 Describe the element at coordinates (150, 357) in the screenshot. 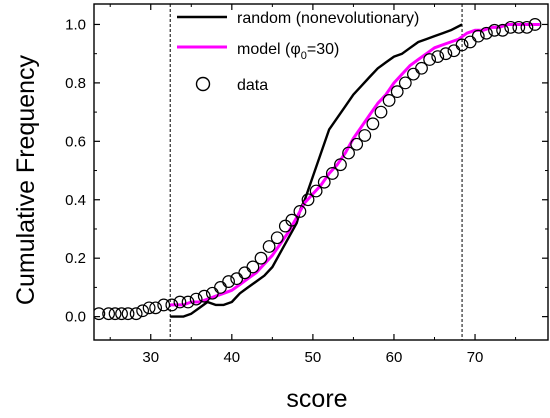

I see `x-tick-label: 30` at that location.